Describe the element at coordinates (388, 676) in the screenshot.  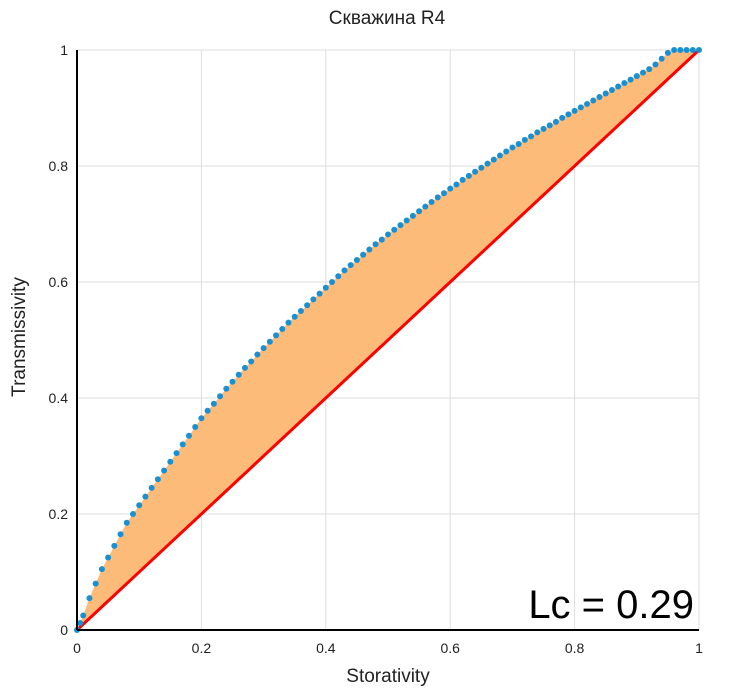
I see `x-axis-title: Storativity` at that location.